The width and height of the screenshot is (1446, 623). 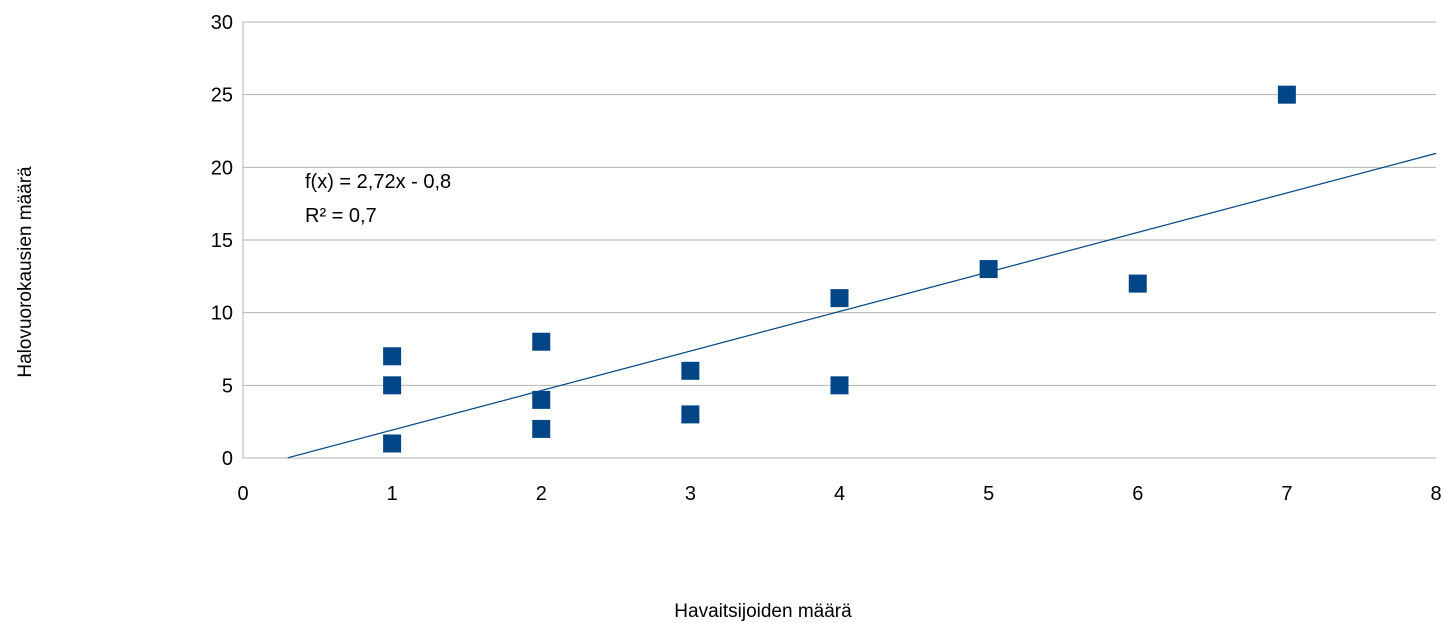 I want to click on x-tick-label: 2, so click(x=541, y=494).